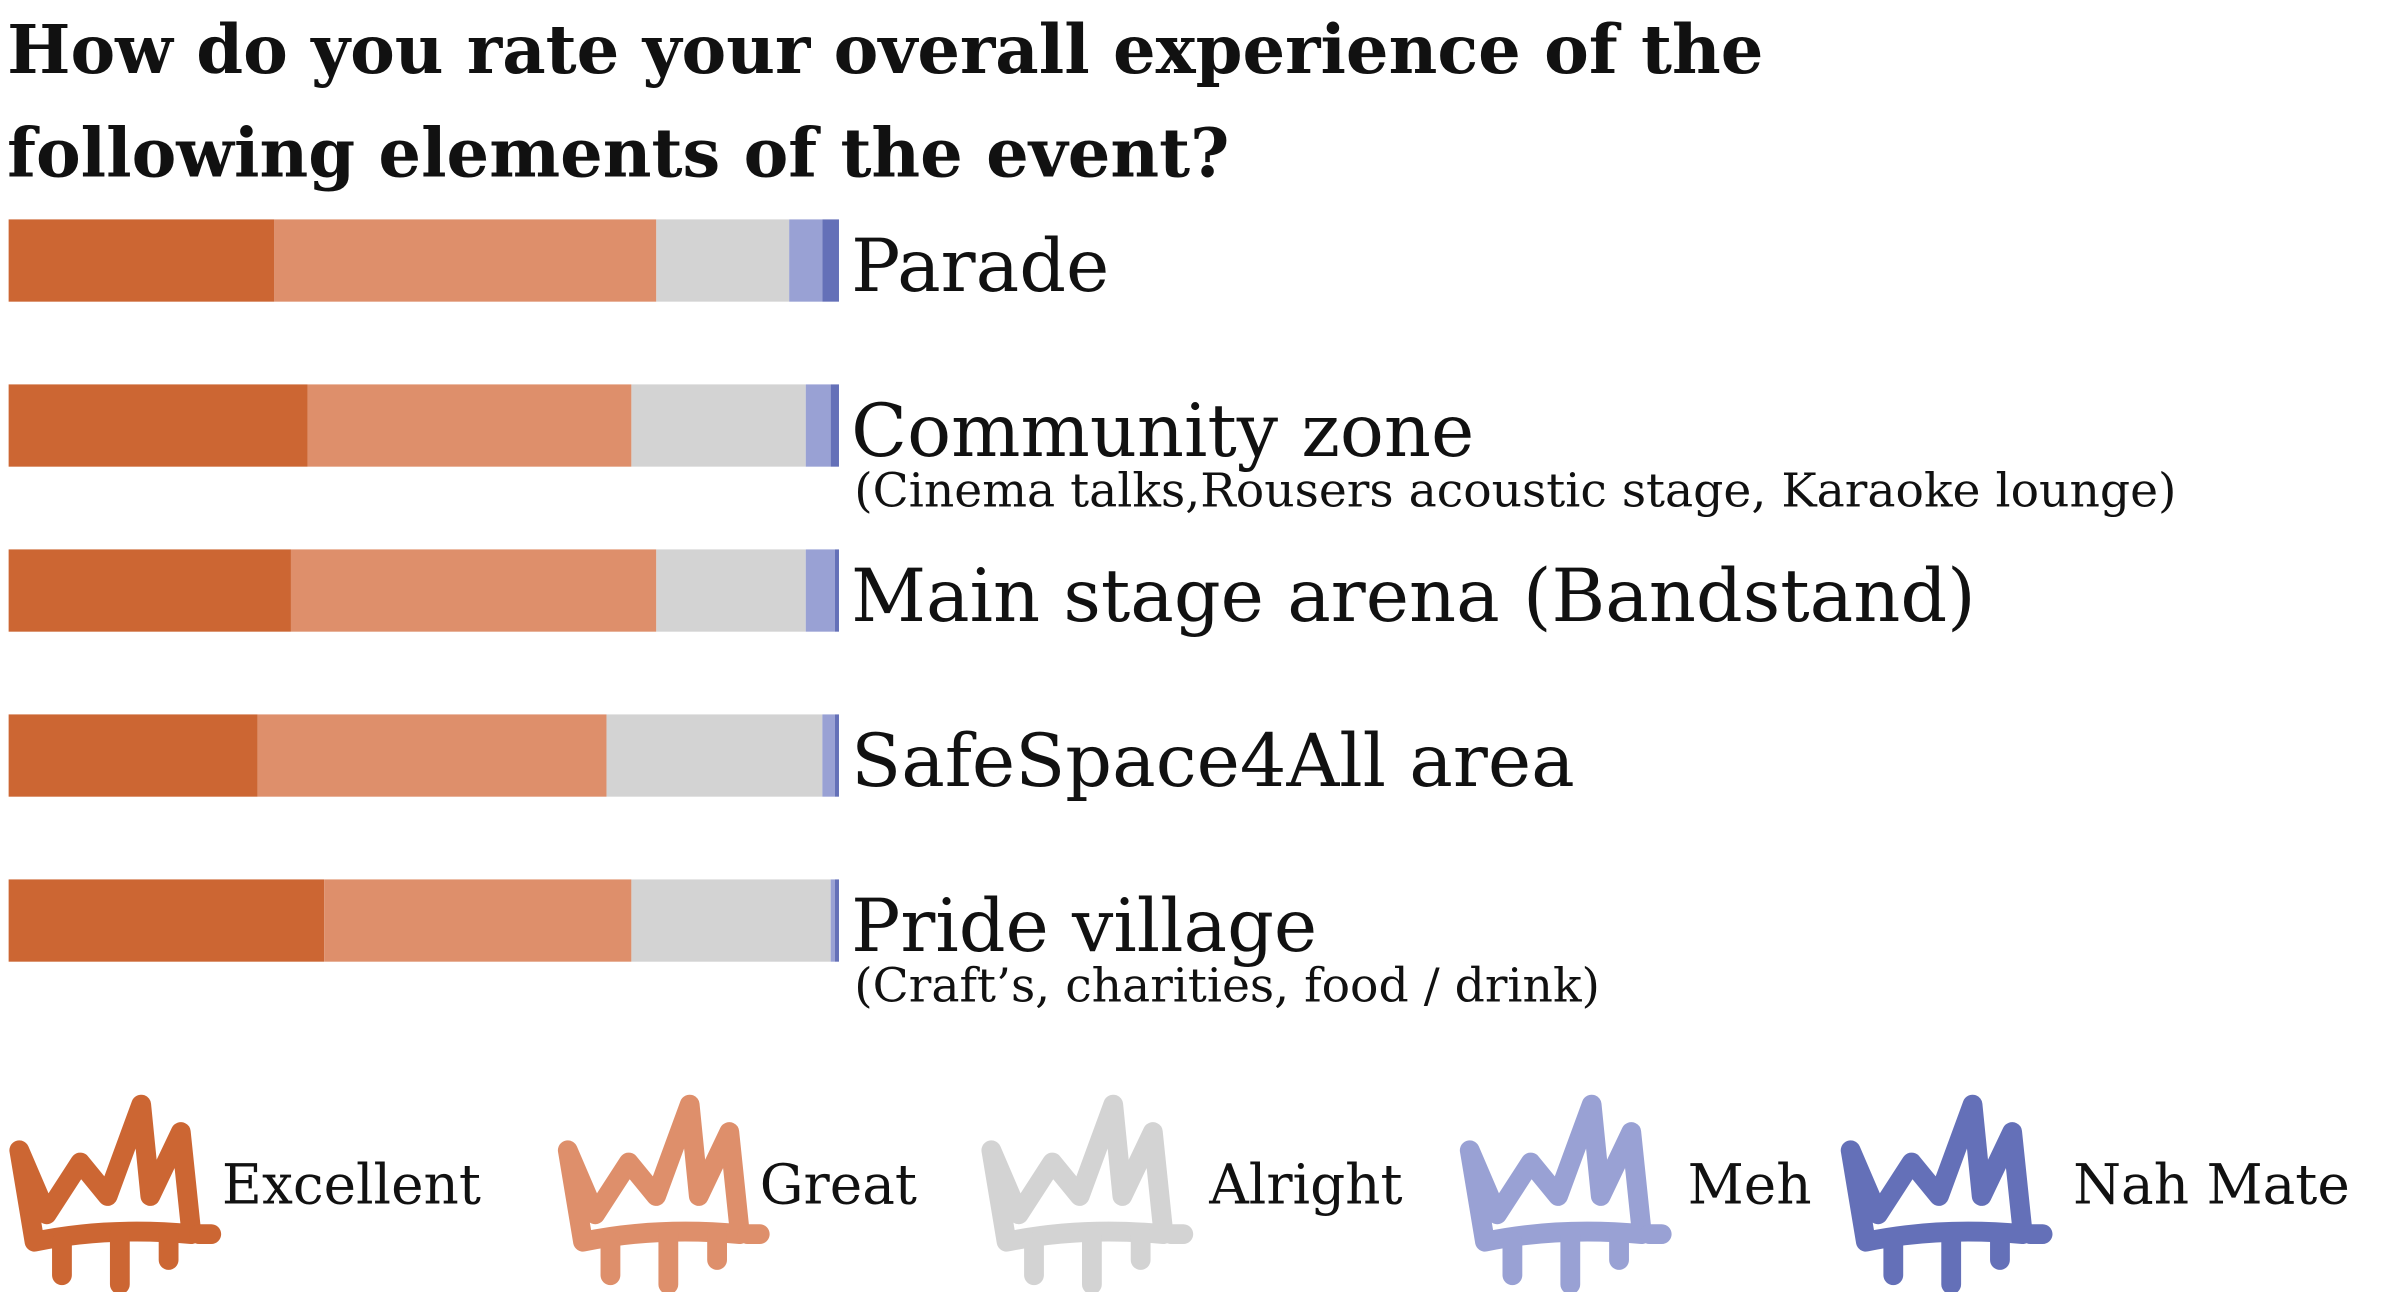 The image size is (2391, 1292). What do you see at coordinates (980, 266) in the screenshot?
I see `category-label: Parade` at bounding box center [980, 266].